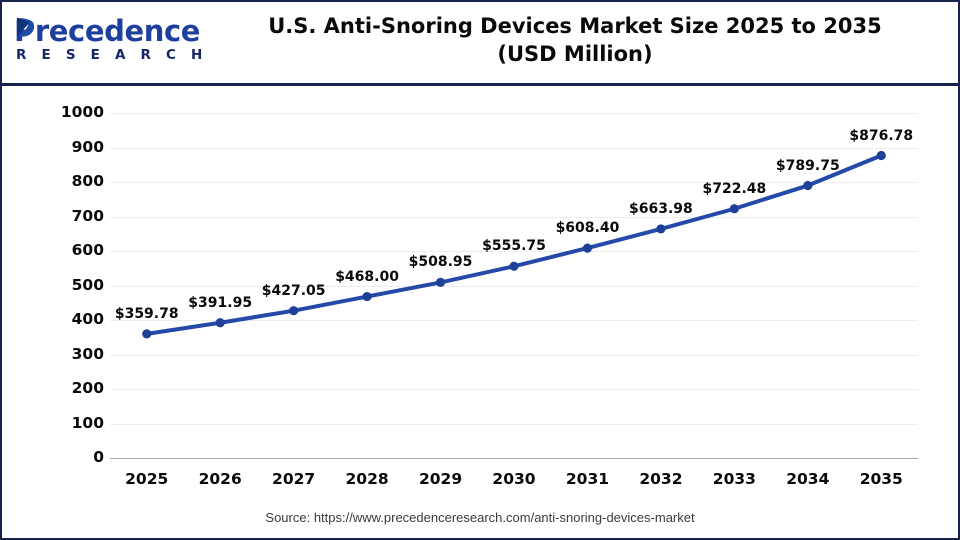  Describe the element at coordinates (367, 276) in the screenshot. I see `data-label-2028: $468.00` at that location.